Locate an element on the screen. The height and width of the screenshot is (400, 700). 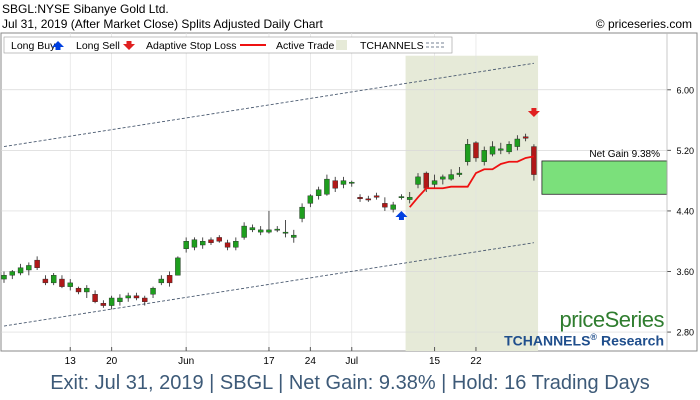
priceseries-logo: priceSeries is located at coordinates (611, 319).